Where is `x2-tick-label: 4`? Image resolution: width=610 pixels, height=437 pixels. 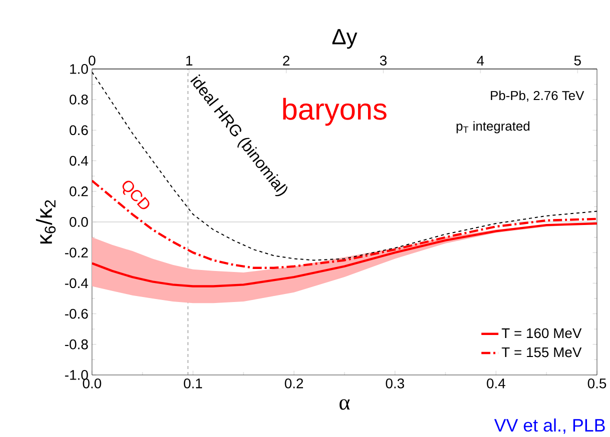 x2-tick-label: 4 is located at coordinates (480, 61).